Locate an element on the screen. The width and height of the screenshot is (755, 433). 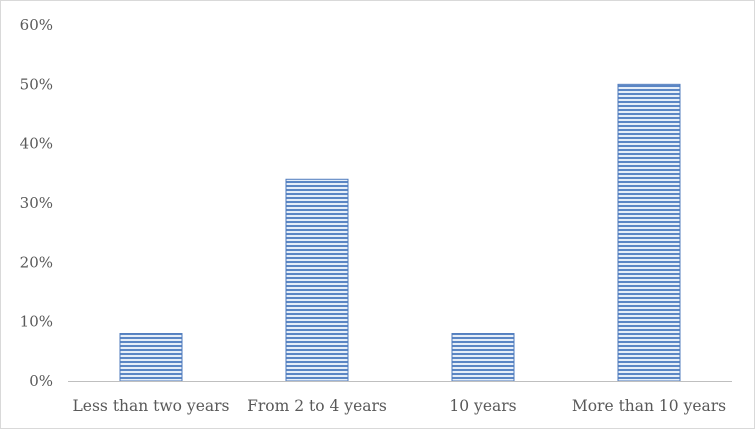
y-tick-label: 20% is located at coordinates (36, 262).